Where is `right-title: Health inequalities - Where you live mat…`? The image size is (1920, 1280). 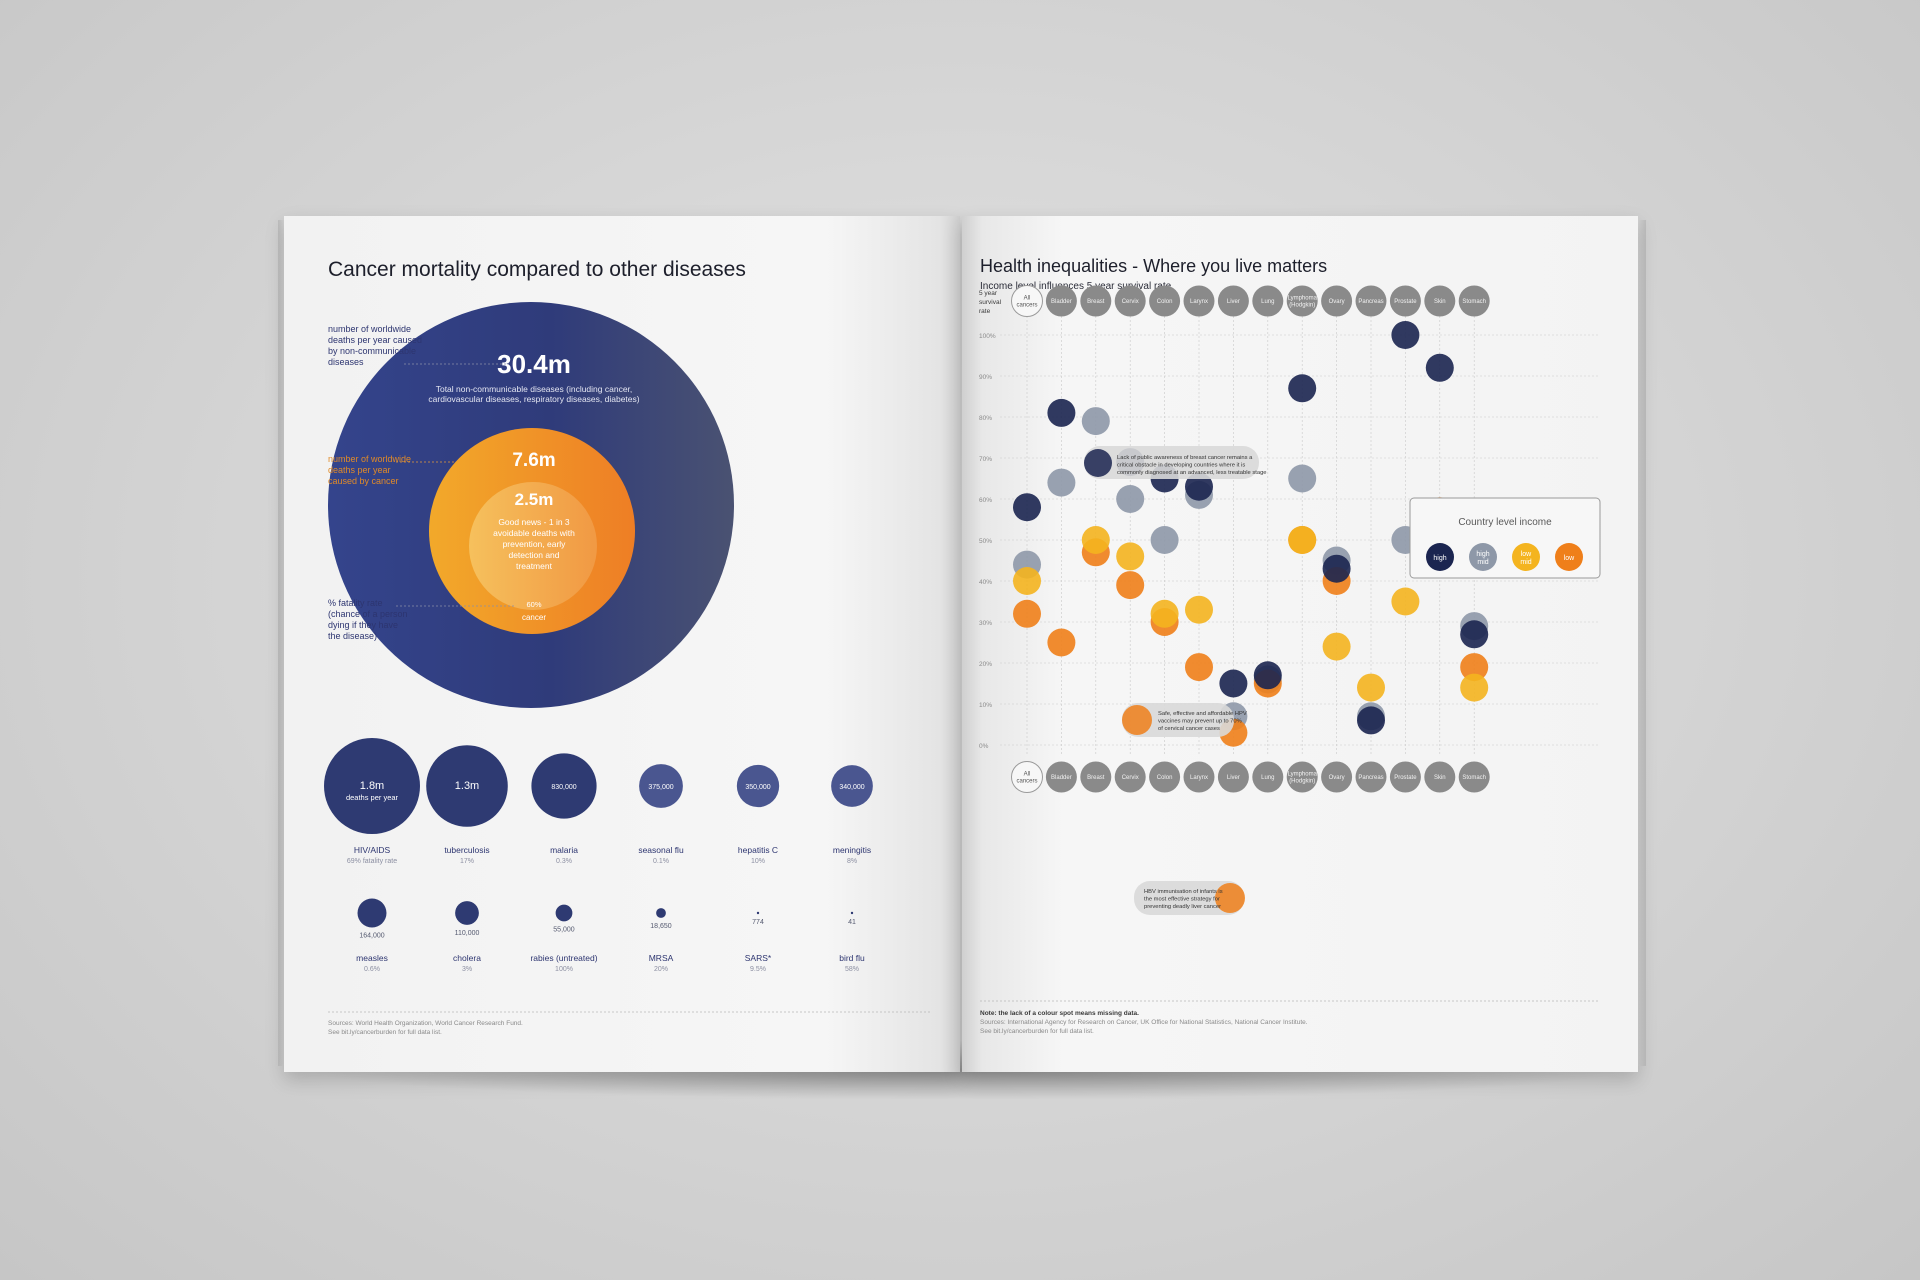
right-title: Health inequalities - Where you live mat… is located at coordinates (1153, 266).